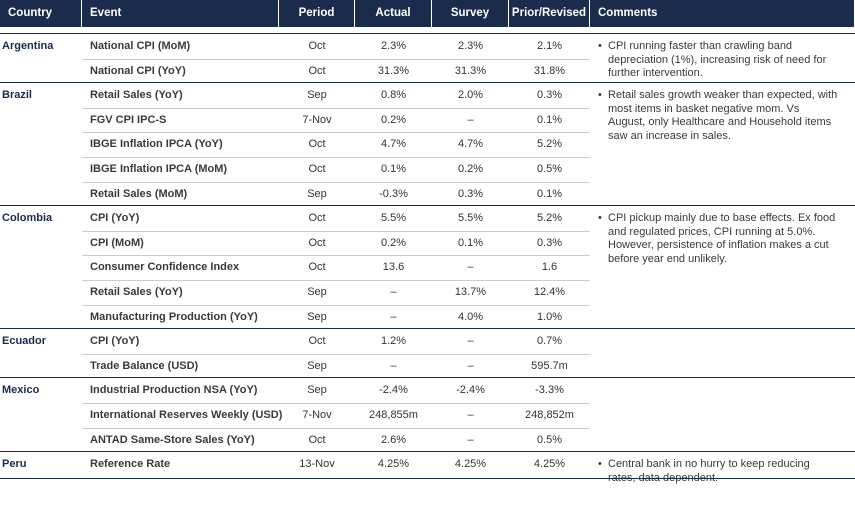 The height and width of the screenshot is (505, 855). I want to click on value-cell: 2.3%, so click(470, 46).